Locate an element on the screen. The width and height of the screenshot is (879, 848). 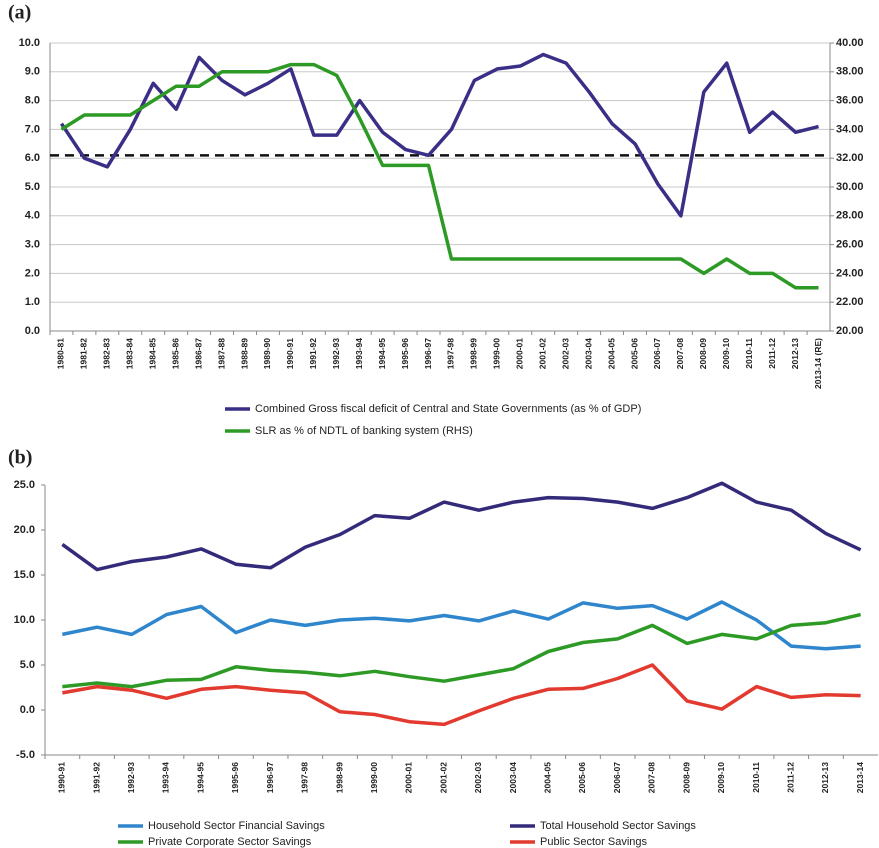
x-tick-label: 1983-84 is located at coordinates (130, 353).